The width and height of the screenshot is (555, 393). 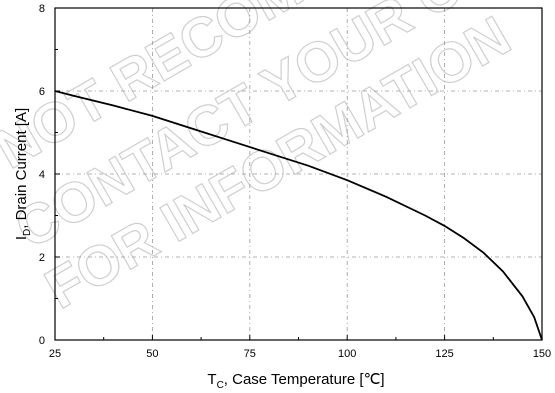 What do you see at coordinates (42, 341) in the screenshot?
I see `y-tick-label: 0` at bounding box center [42, 341].